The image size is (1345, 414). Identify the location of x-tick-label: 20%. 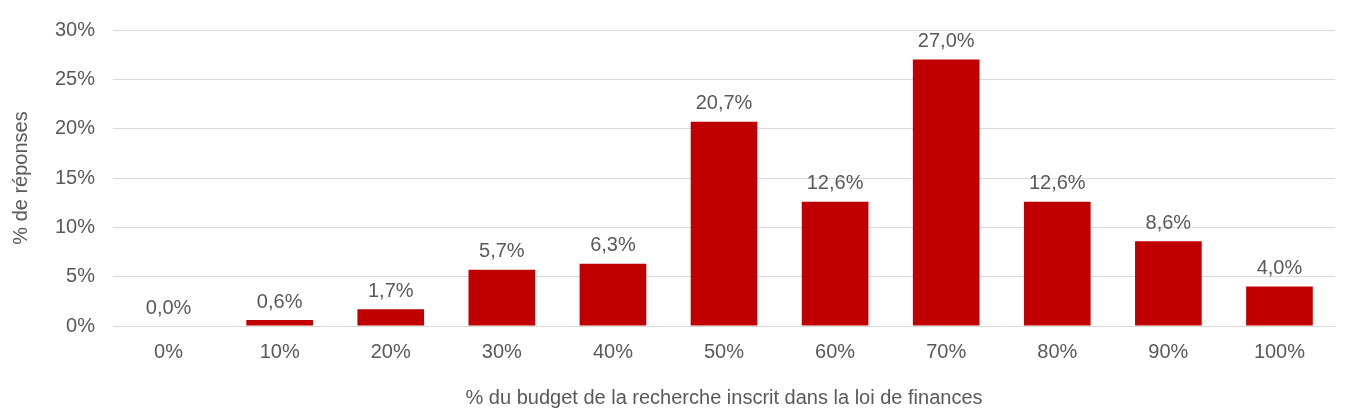
(390, 350).